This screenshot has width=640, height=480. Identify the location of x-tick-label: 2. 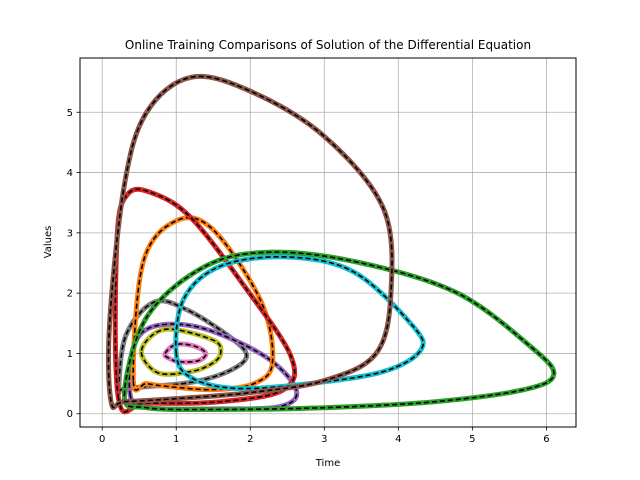
(250, 439).